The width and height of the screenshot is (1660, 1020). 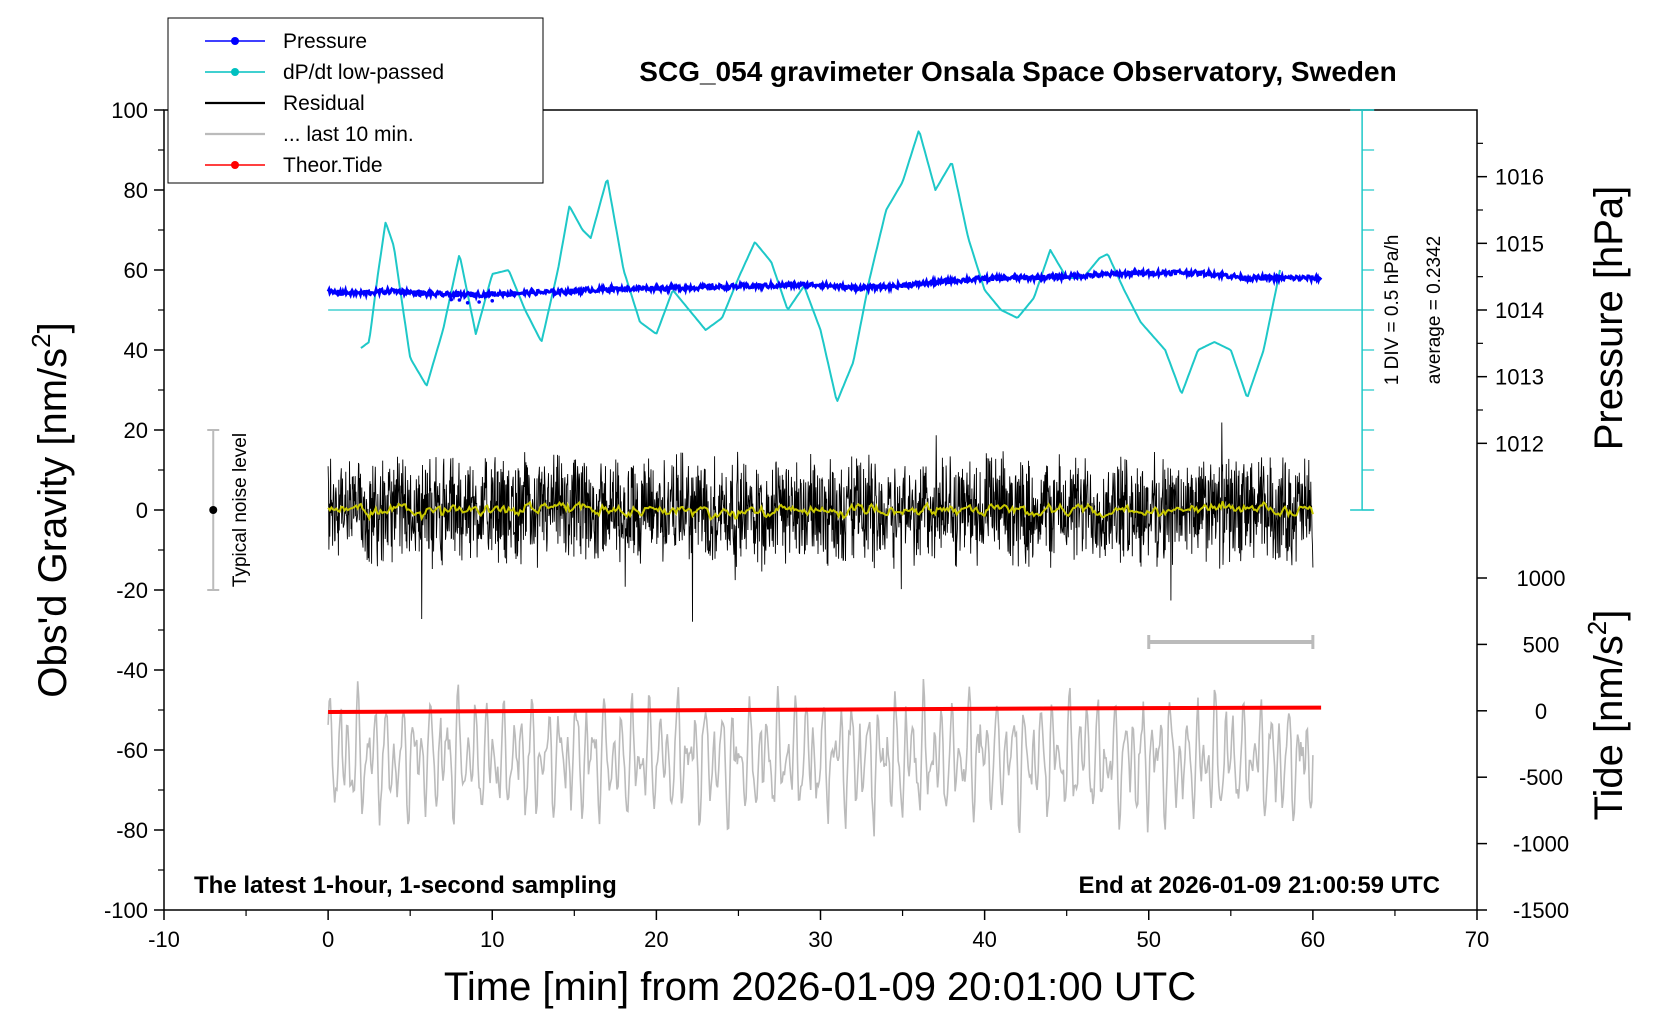 I want to click on y-tick-label: -40, so click(x=132, y=670).